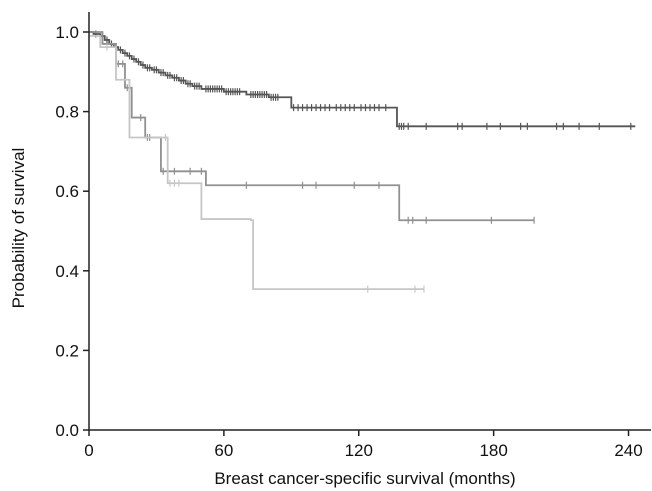 The width and height of the screenshot is (652, 491). I want to click on y-tick-label: 0.2, so click(67, 350).